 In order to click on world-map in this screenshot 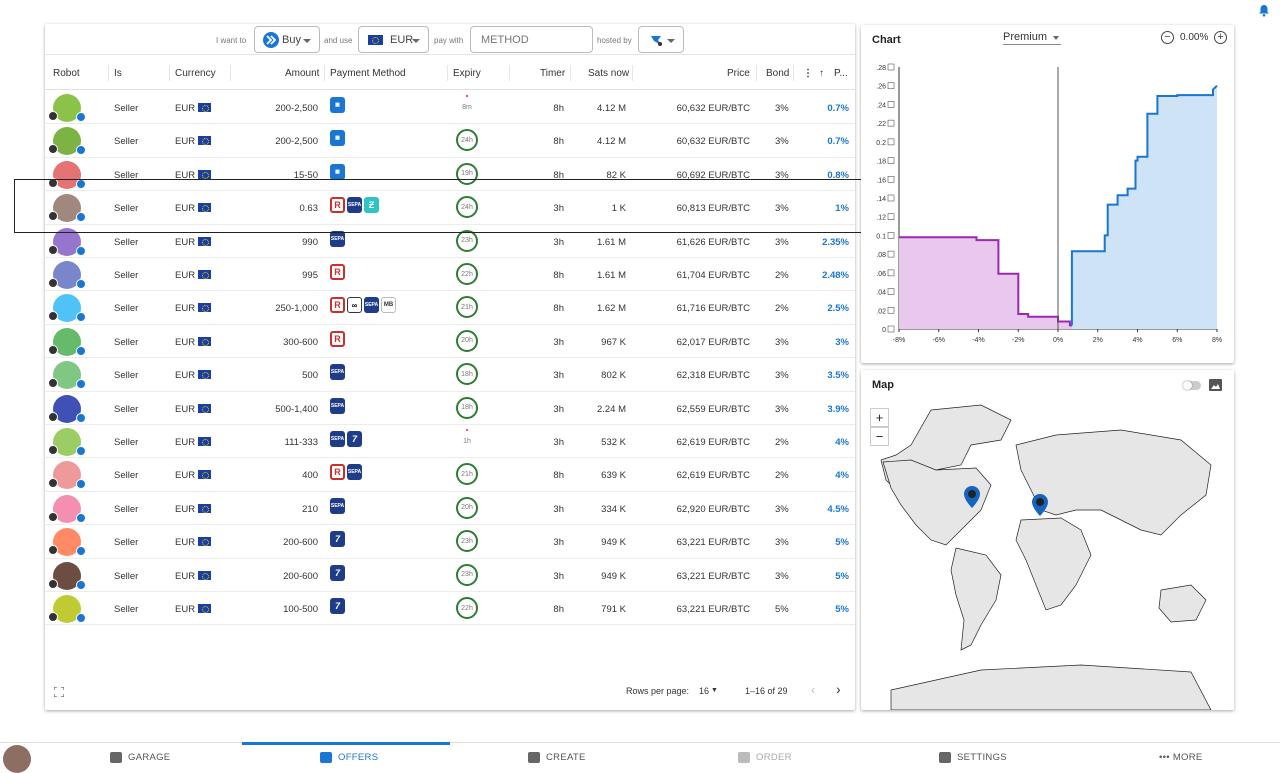, I will do `click(1047, 555)`.